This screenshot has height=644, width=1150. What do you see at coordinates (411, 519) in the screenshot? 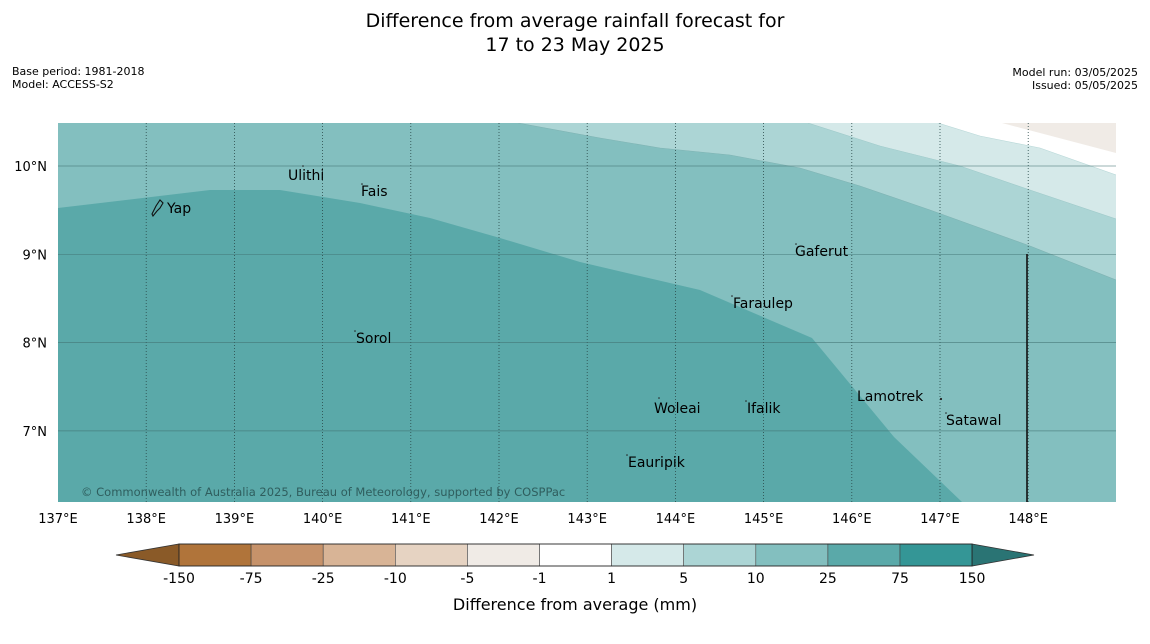
I see `lon-tick-label: 141°E` at bounding box center [411, 519].